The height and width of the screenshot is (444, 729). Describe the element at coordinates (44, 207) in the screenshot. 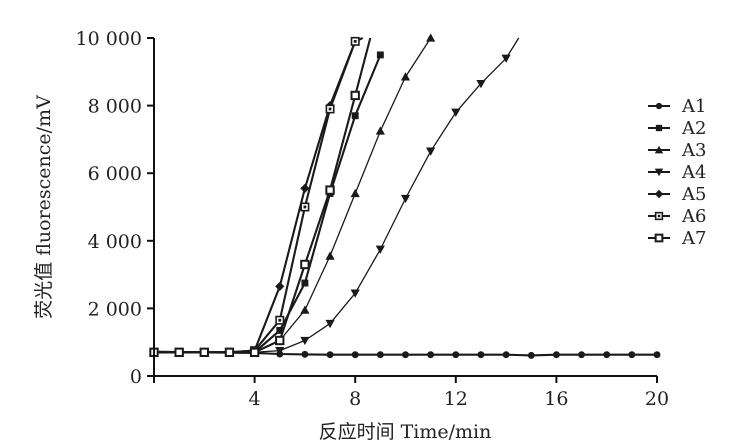

I see `y-axis-title: 荧光值 fluorescence/mV` at that location.